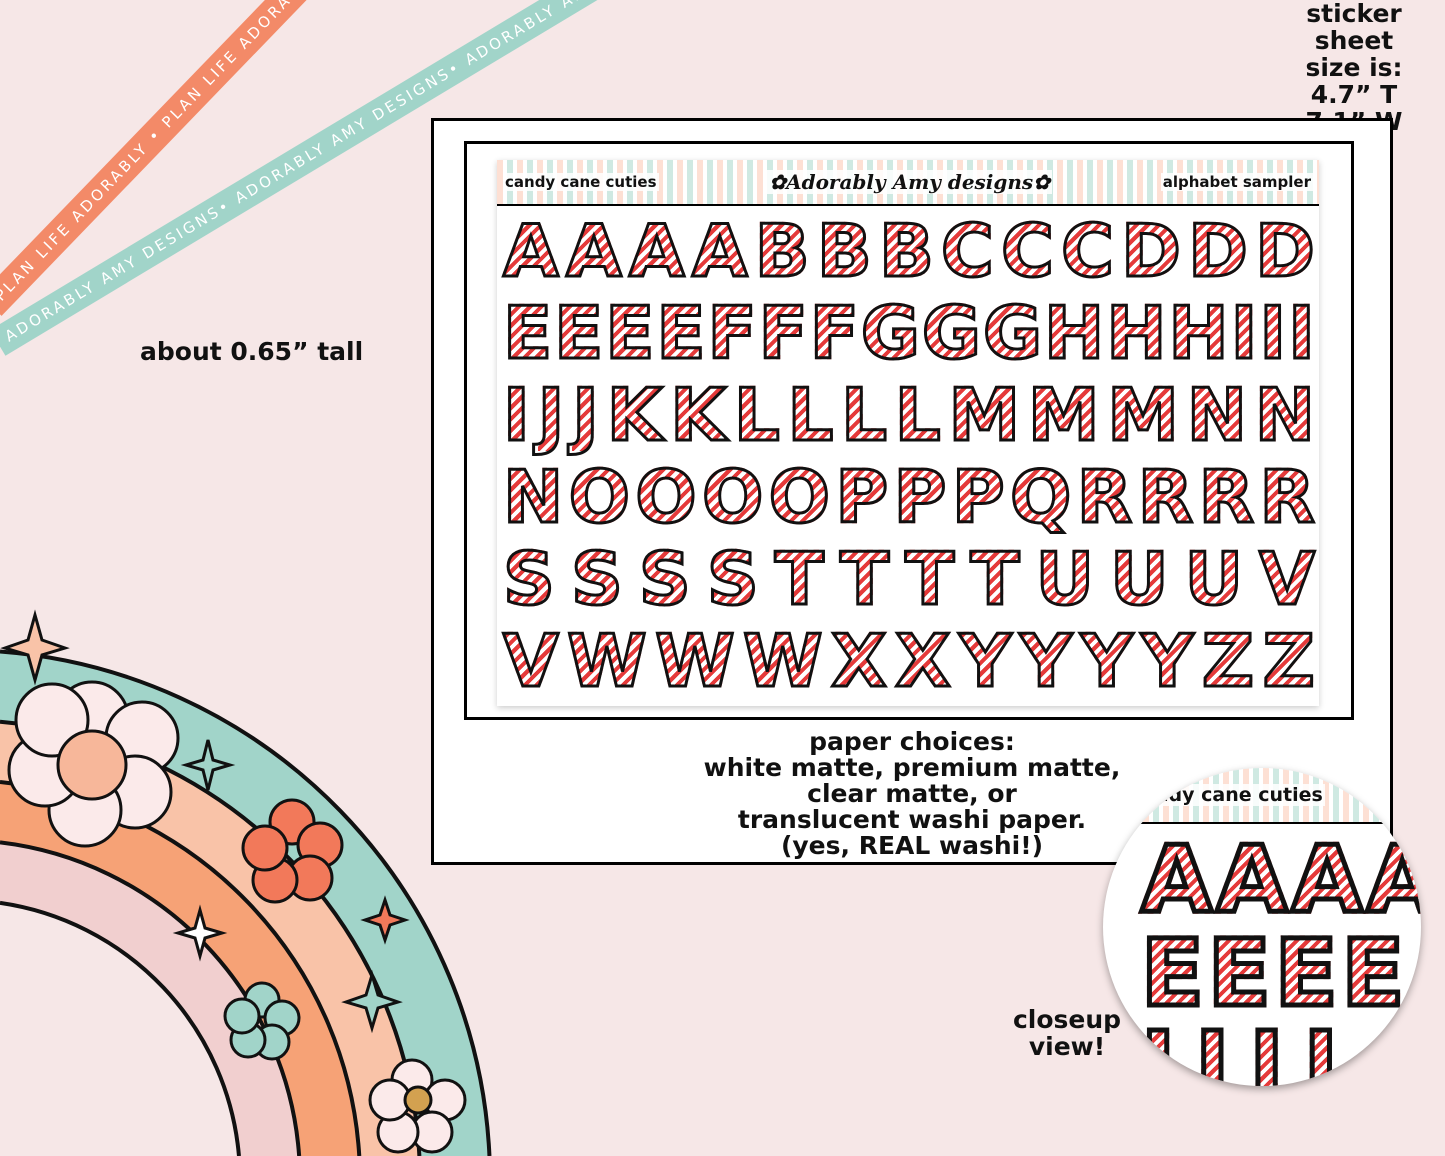 This screenshot has height=1156, width=1445. I want to click on letter-sticker: V, so click(1287, 579).